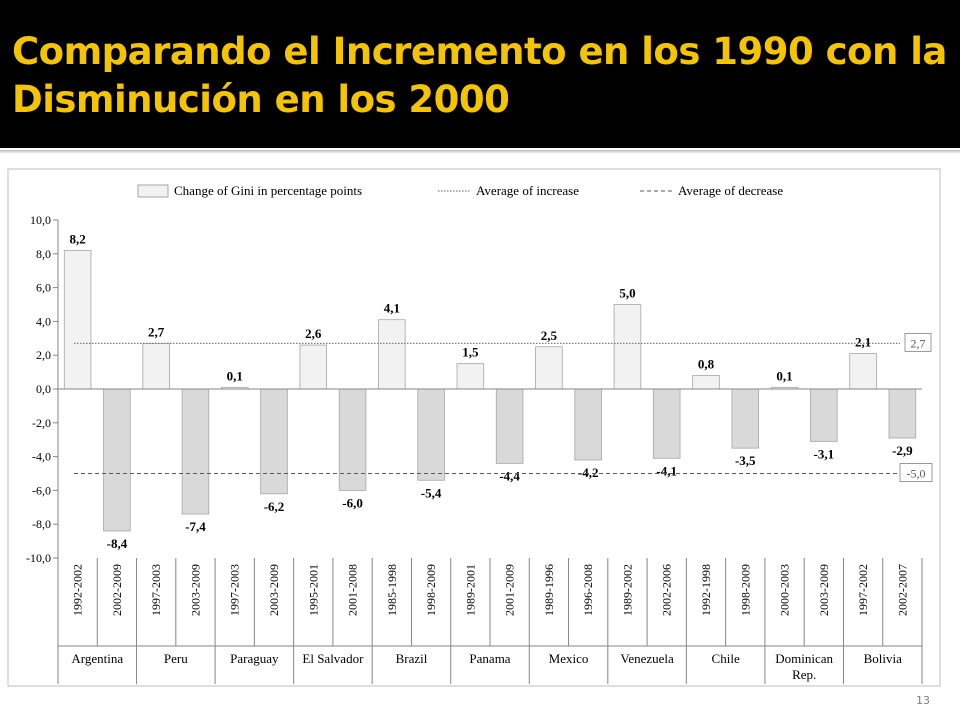 This screenshot has width=960, height=720. Describe the element at coordinates (195, 526) in the screenshot. I see `bar-value-label: -7,4` at that location.